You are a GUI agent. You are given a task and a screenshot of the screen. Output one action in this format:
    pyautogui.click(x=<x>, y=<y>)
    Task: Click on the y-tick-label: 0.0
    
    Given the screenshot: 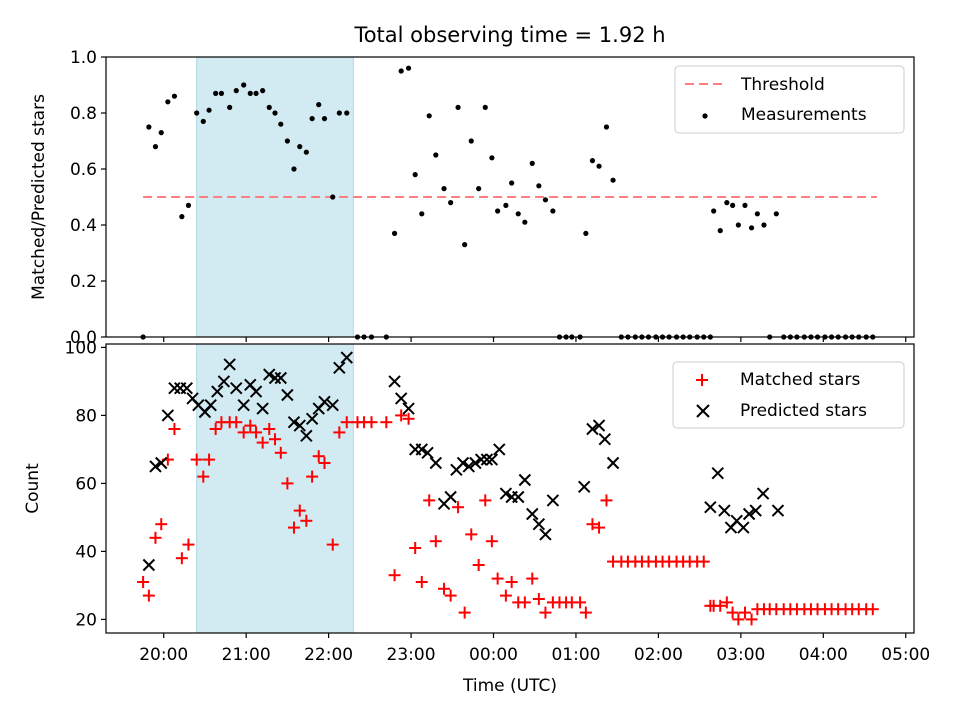 What is the action you would take?
    pyautogui.click(x=83, y=338)
    